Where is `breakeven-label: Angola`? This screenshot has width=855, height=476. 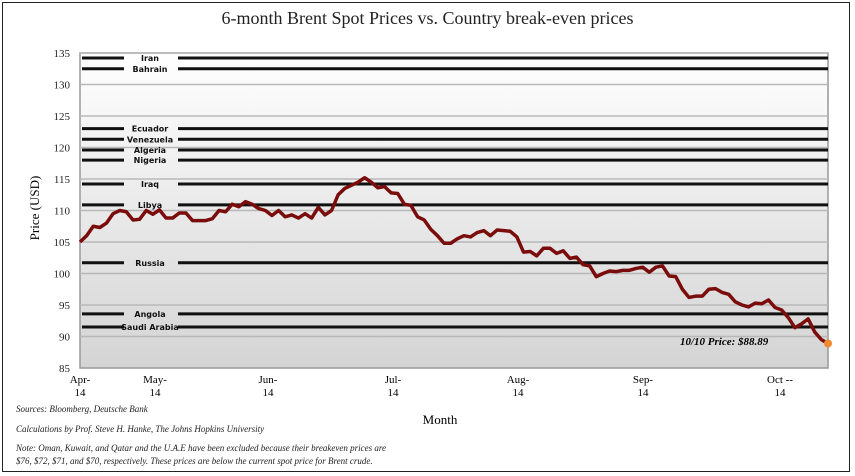 breakeven-label: Angola is located at coordinates (149, 314).